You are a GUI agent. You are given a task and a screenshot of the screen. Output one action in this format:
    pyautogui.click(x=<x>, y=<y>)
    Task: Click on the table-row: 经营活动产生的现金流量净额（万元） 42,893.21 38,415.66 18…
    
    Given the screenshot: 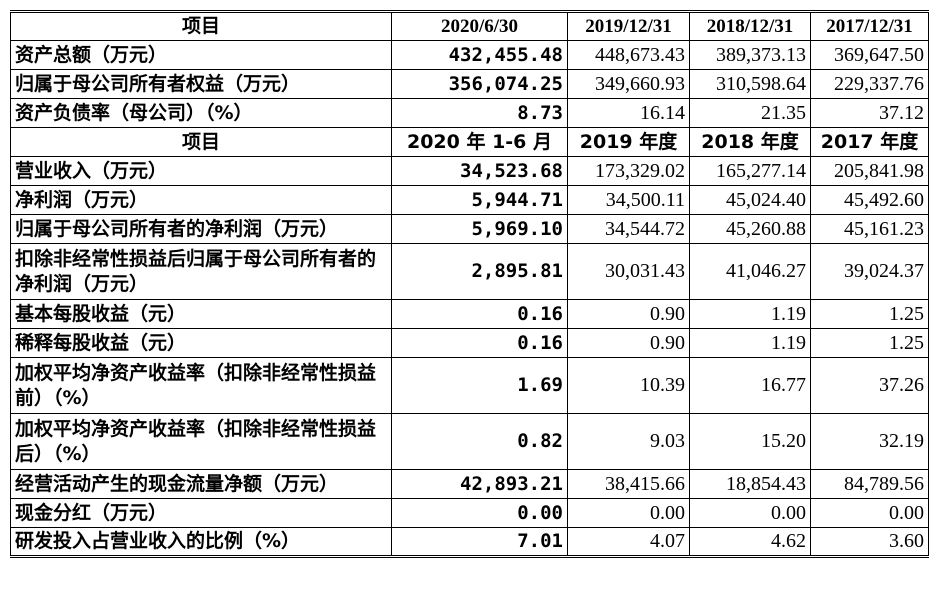 What is the action you would take?
    pyautogui.click(x=469, y=484)
    